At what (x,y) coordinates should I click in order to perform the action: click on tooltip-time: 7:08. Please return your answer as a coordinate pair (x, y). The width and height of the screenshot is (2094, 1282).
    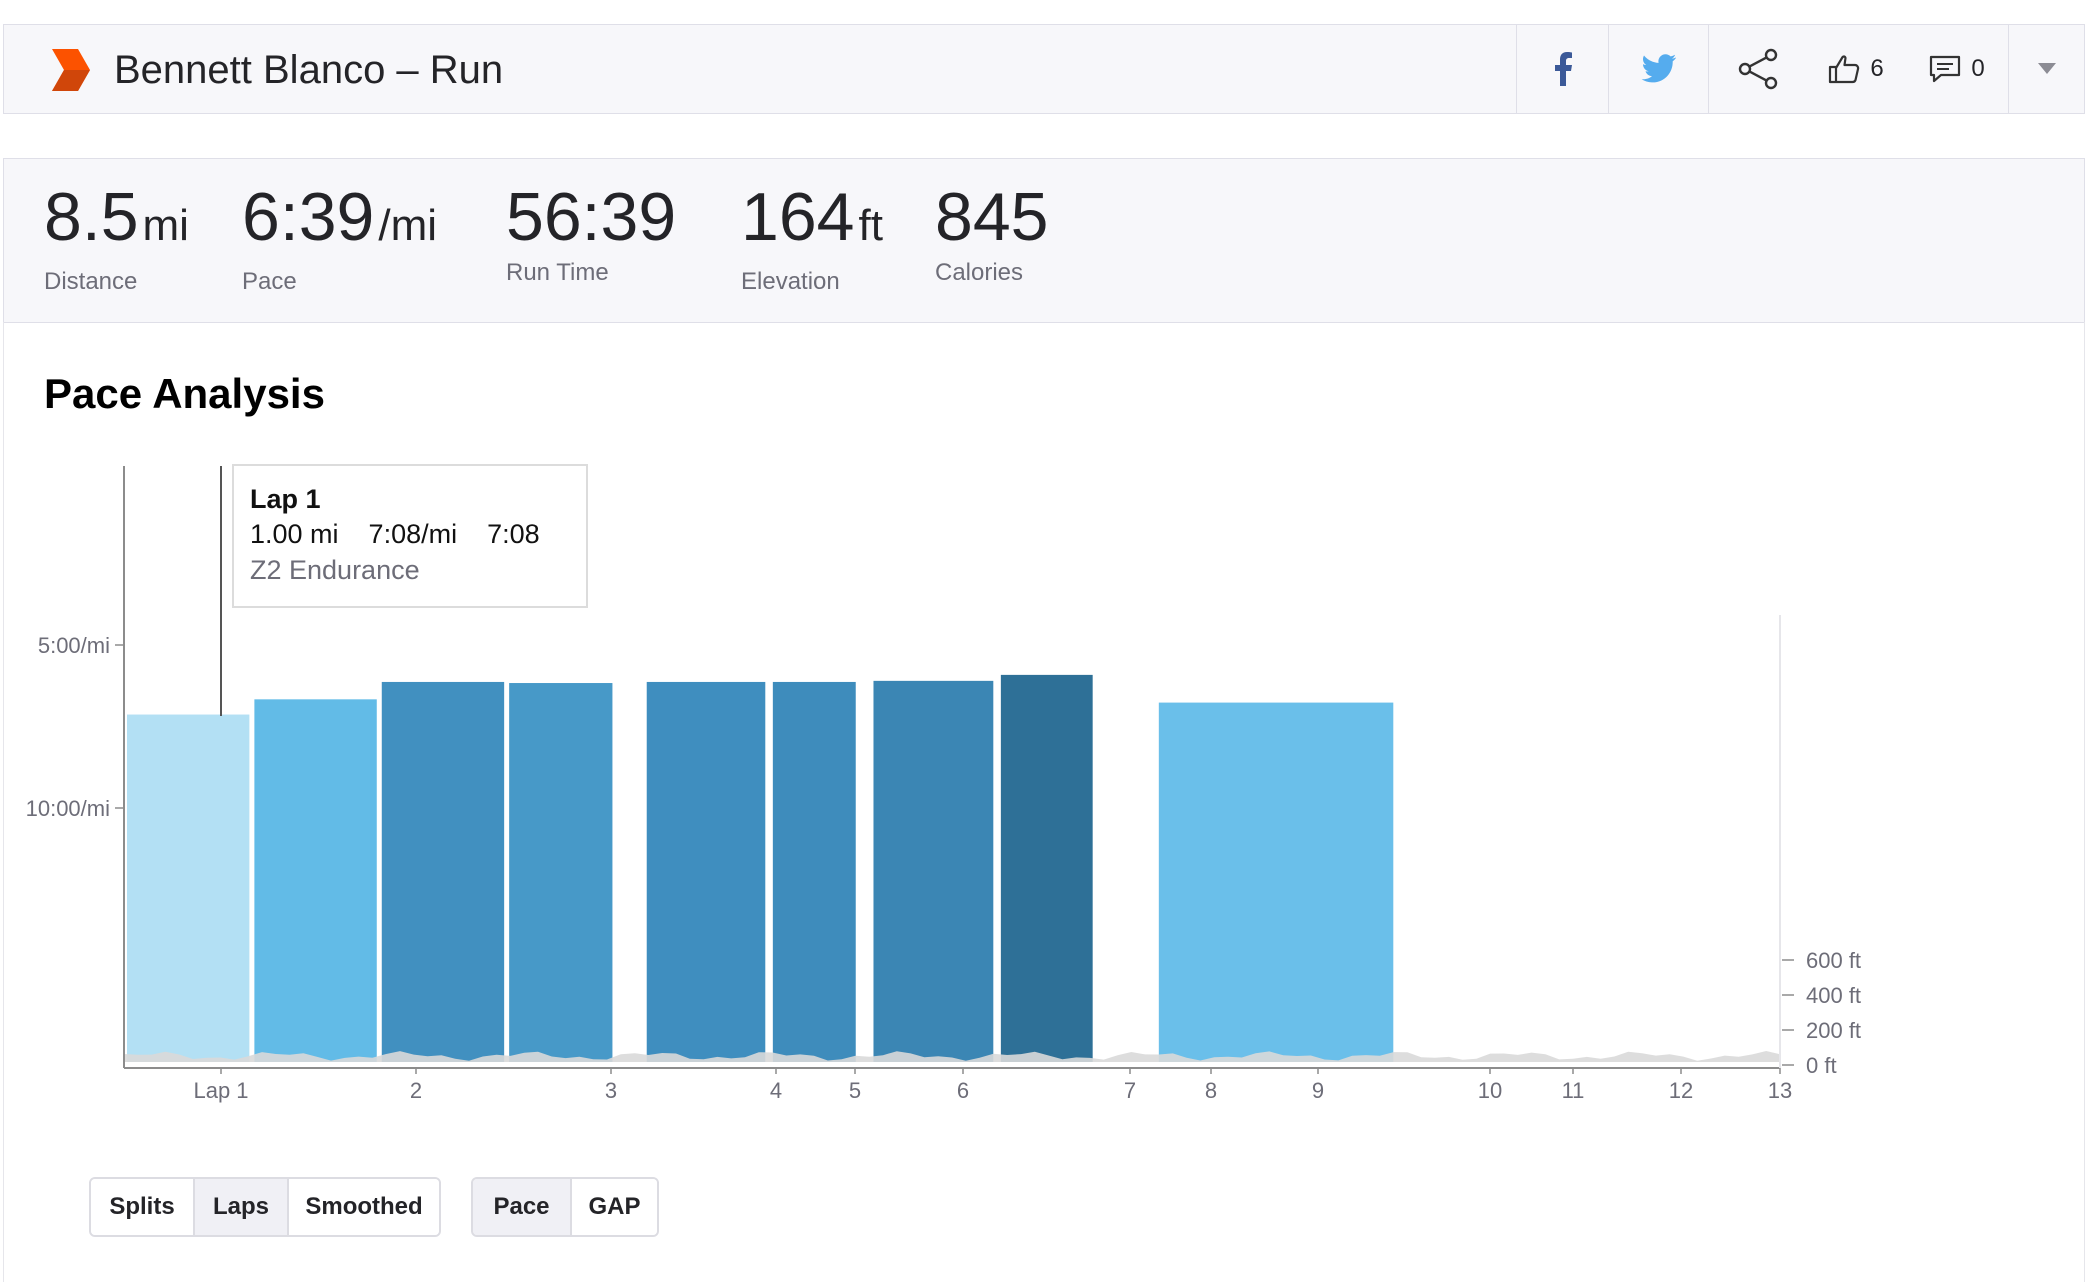
    Looking at the image, I should click on (513, 534).